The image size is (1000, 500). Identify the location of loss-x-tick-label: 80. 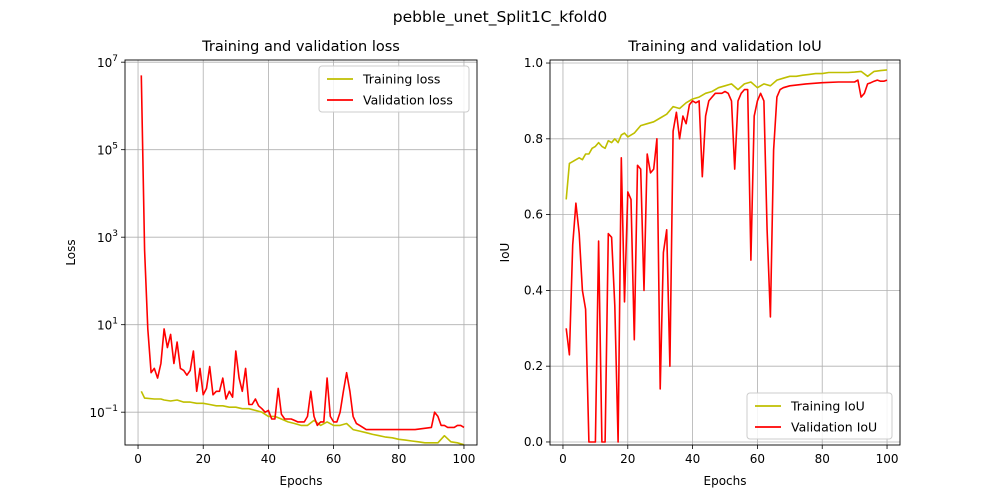
(398, 459).